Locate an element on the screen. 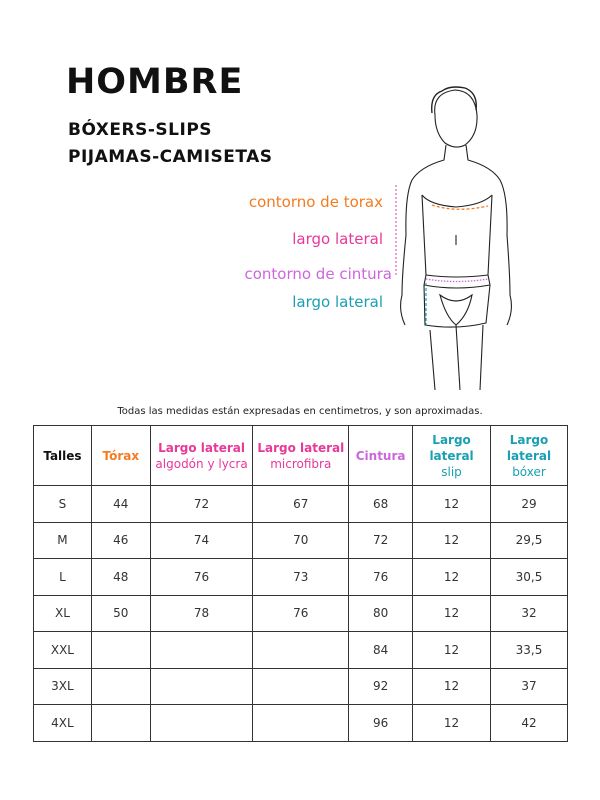 The width and height of the screenshot is (600, 800). table-cell: 42 is located at coordinates (529, 723).